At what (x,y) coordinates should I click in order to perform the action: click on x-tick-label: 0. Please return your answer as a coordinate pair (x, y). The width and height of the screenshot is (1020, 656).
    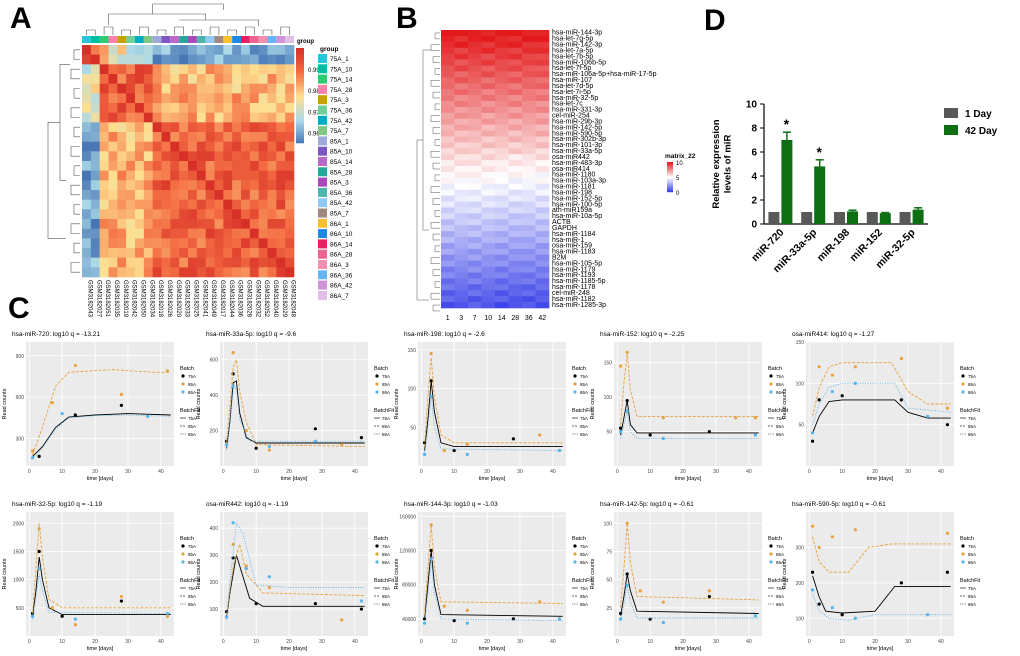
    Looking at the image, I should click on (809, 642).